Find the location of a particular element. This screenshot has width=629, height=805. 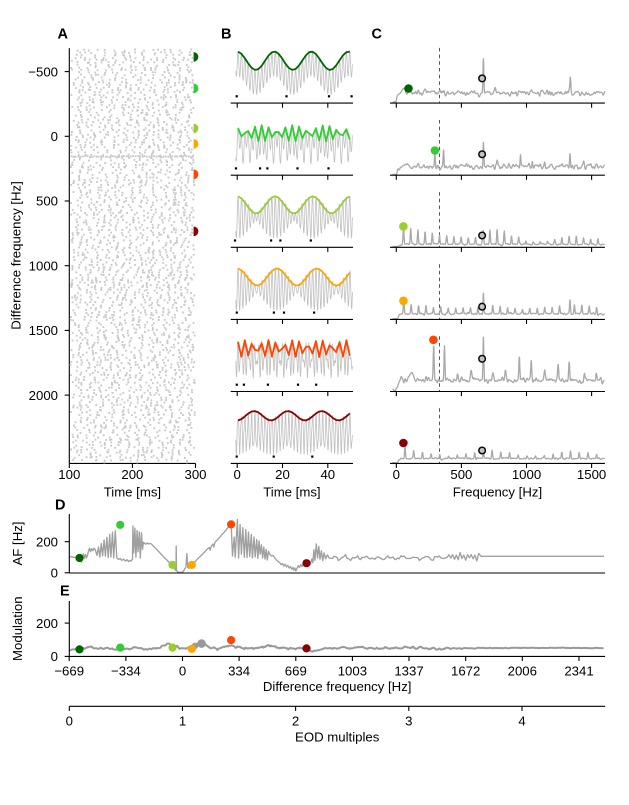

svg-text: −334 is located at coordinates (126, 671).